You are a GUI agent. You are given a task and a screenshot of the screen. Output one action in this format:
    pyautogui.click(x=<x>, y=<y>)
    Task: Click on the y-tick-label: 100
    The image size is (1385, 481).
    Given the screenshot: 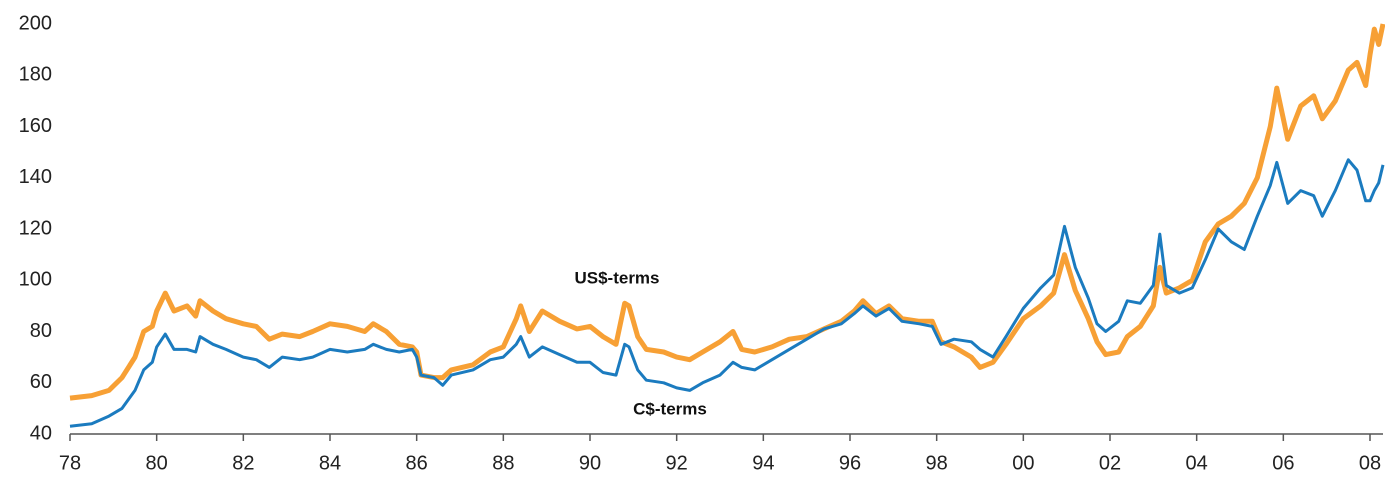 What is the action you would take?
    pyautogui.click(x=35, y=280)
    